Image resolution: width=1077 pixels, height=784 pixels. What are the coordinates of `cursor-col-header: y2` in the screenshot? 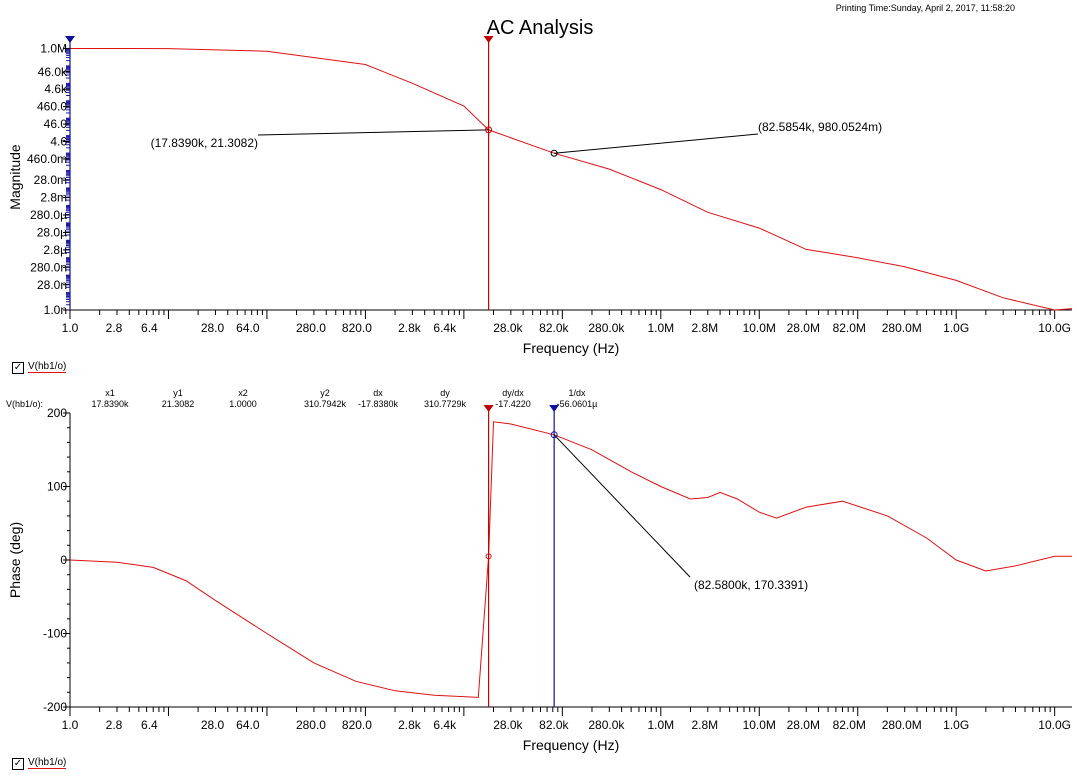 It's located at (325, 393).